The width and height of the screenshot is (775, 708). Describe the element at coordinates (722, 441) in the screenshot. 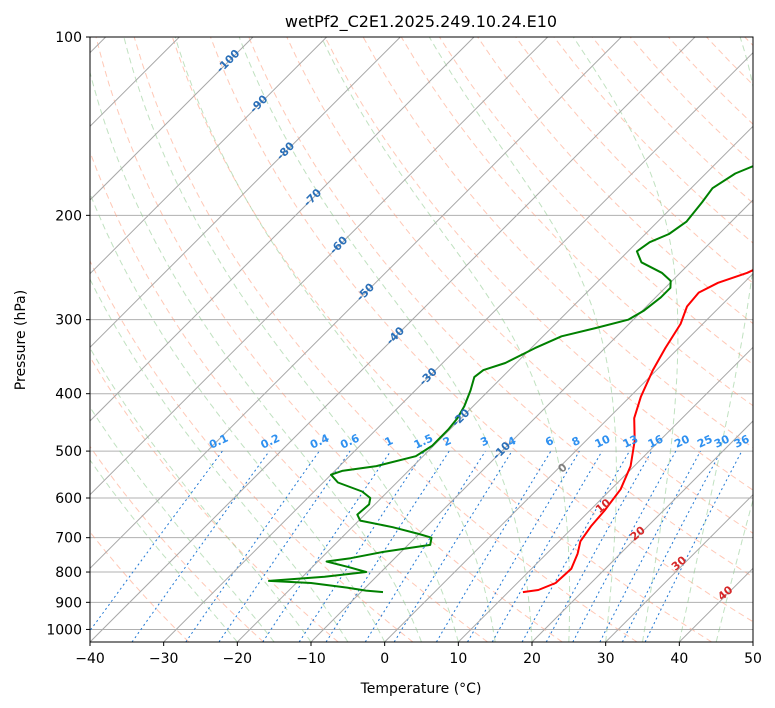

I see `mixing-ratio-label: 30` at that location.